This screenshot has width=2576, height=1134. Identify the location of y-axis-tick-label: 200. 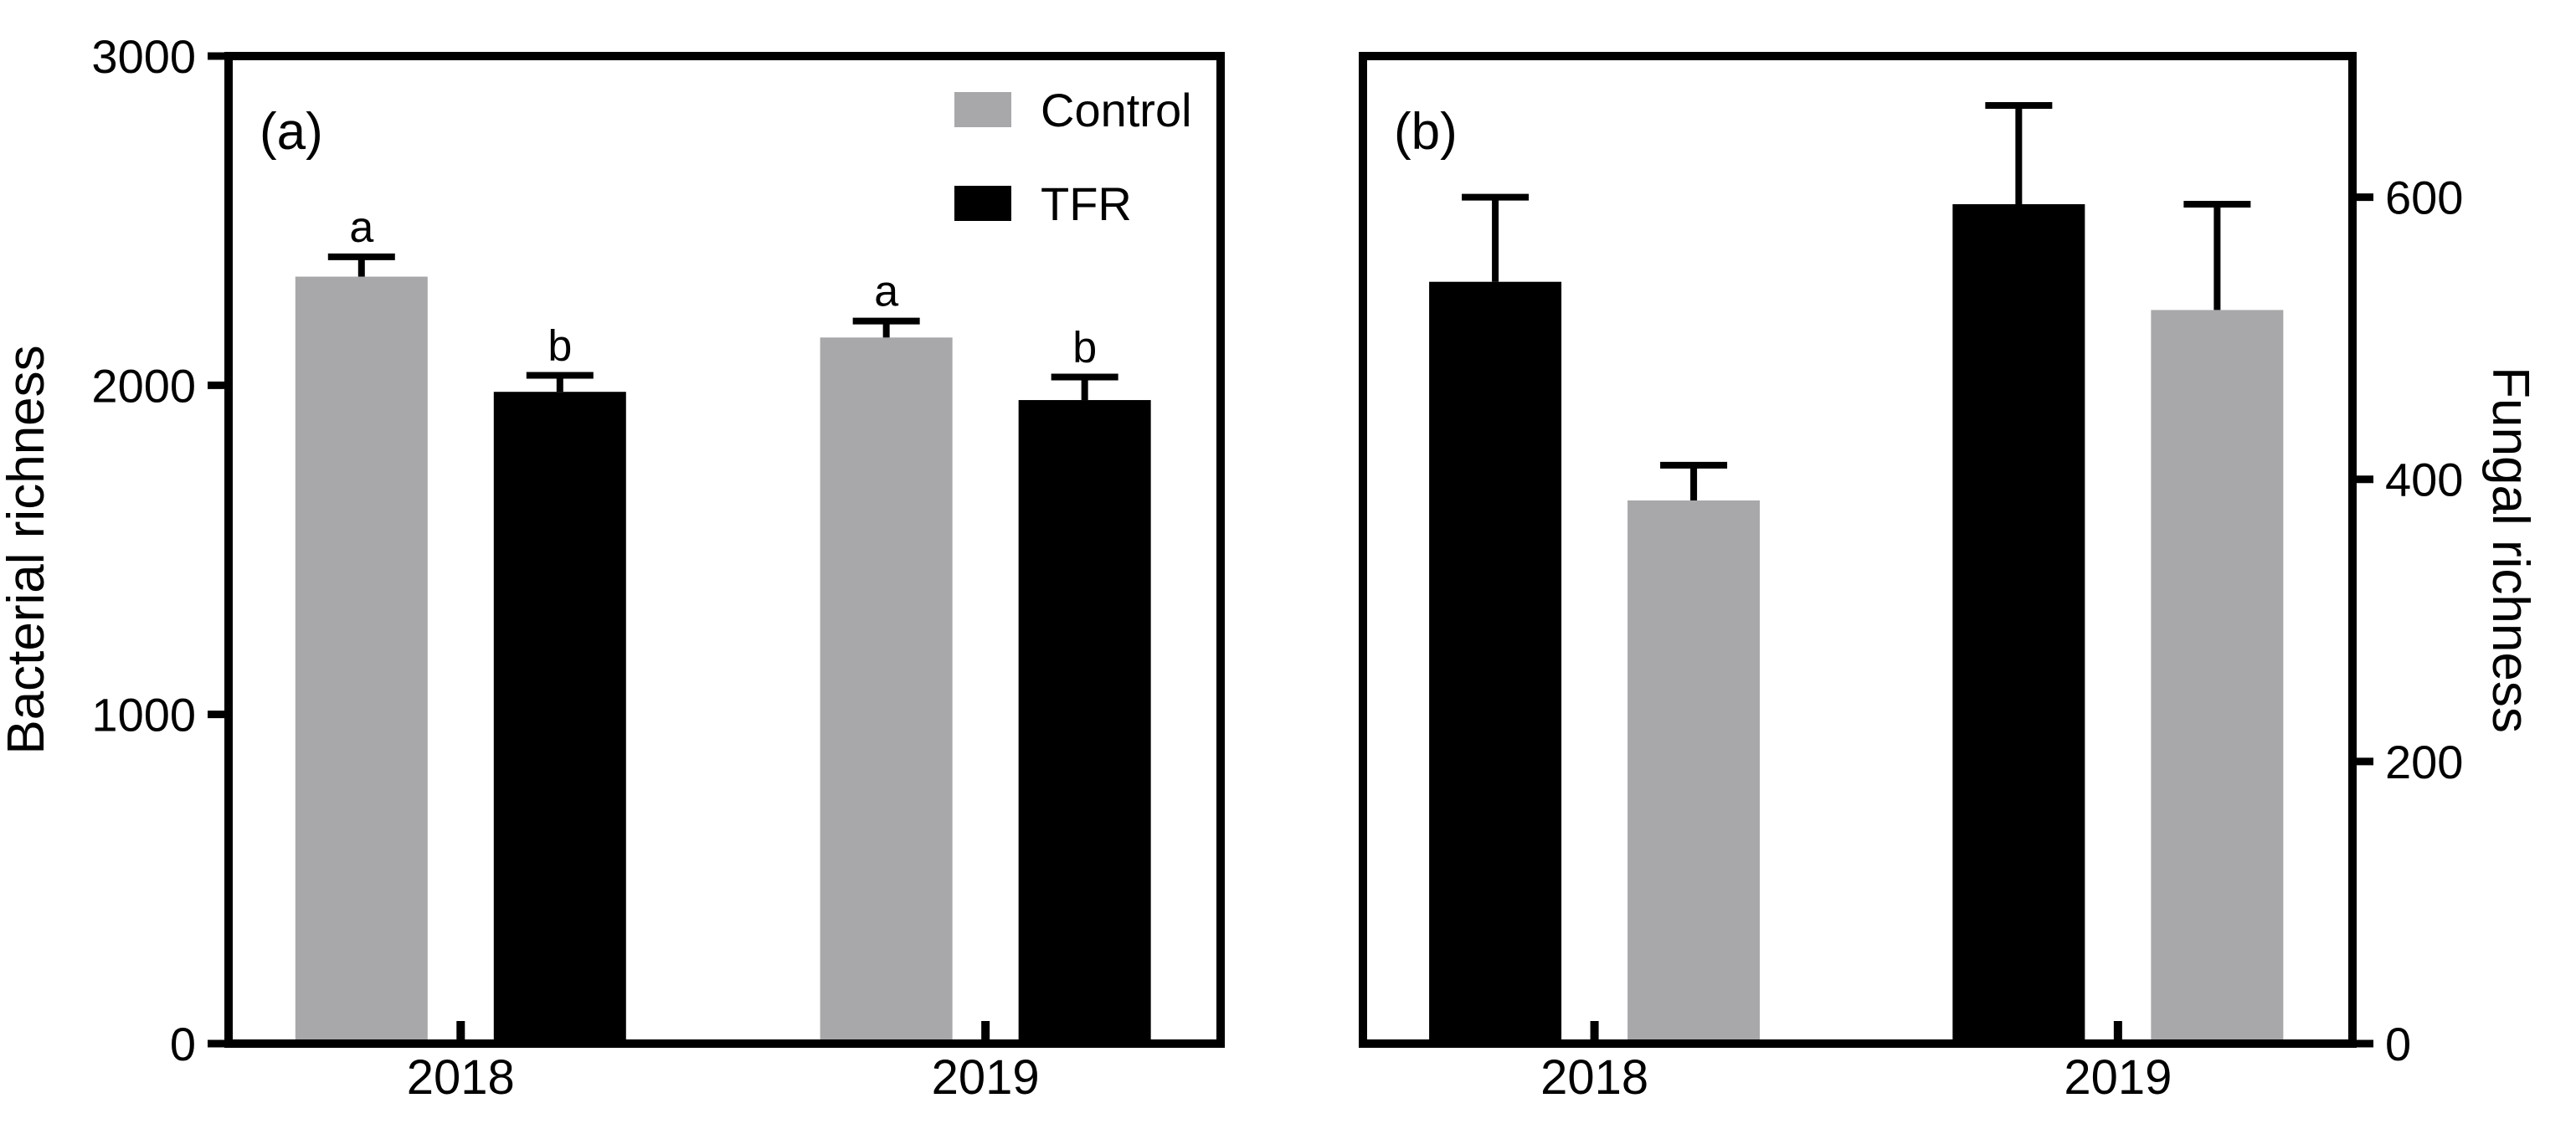
(2424, 762).